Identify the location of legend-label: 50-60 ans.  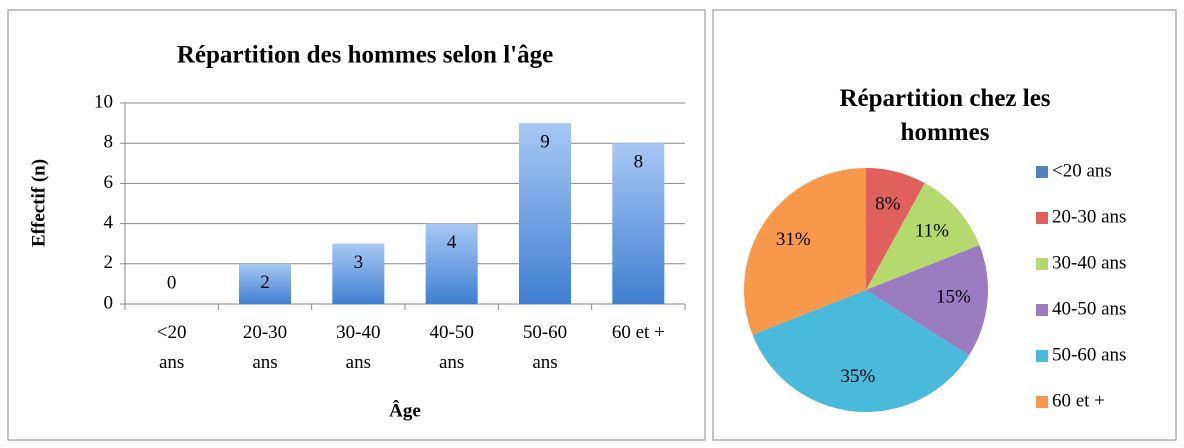
(1089, 354).